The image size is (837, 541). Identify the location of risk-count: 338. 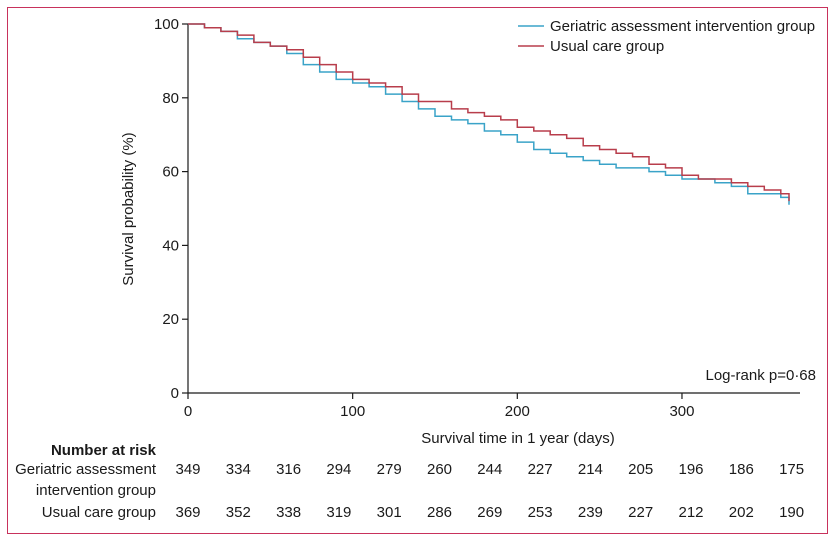
(288, 512).